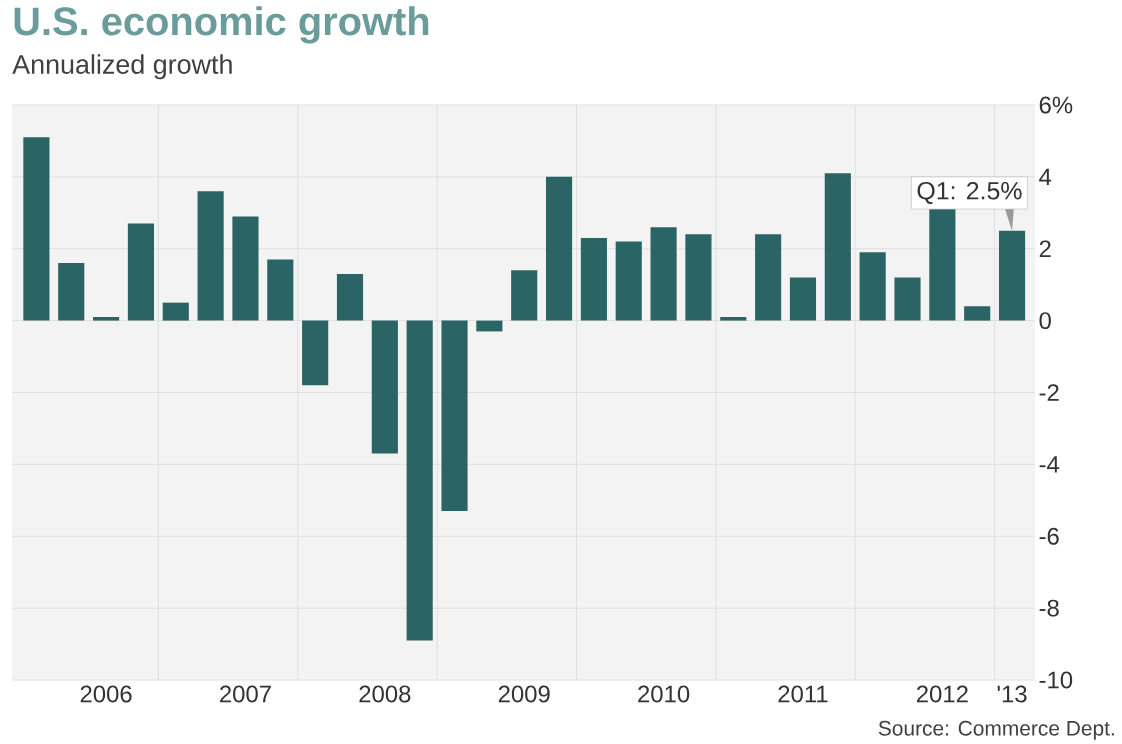 The width and height of the screenshot is (1122, 744). Describe the element at coordinates (664, 694) in the screenshot. I see `x-tick-label: 2010` at that location.